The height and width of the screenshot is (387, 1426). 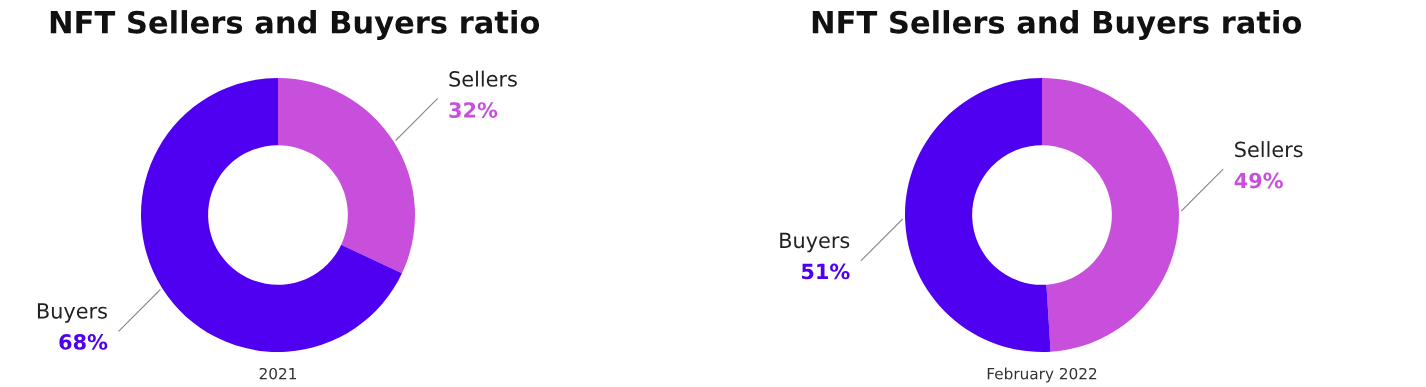 What do you see at coordinates (826, 271) in the screenshot?
I see `data-label: 51%` at bounding box center [826, 271].